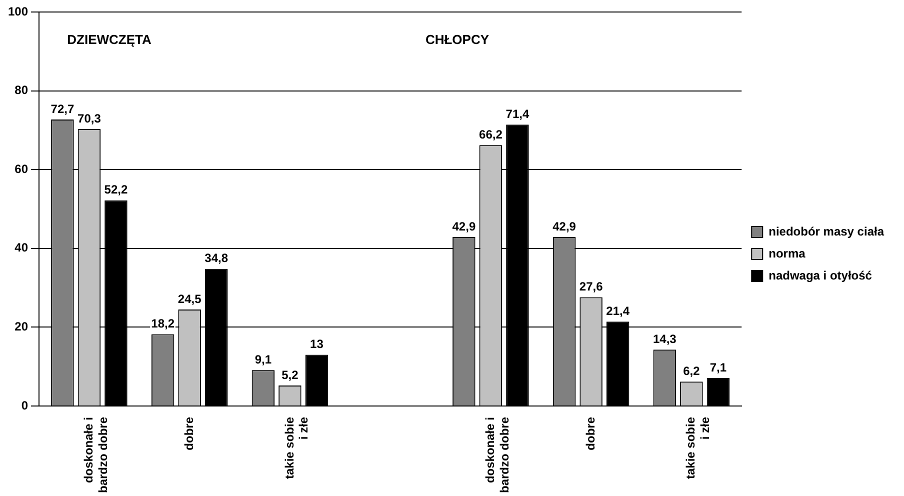 This screenshot has height=496, width=904. I want to click on data-label: 9,1, so click(263, 359).